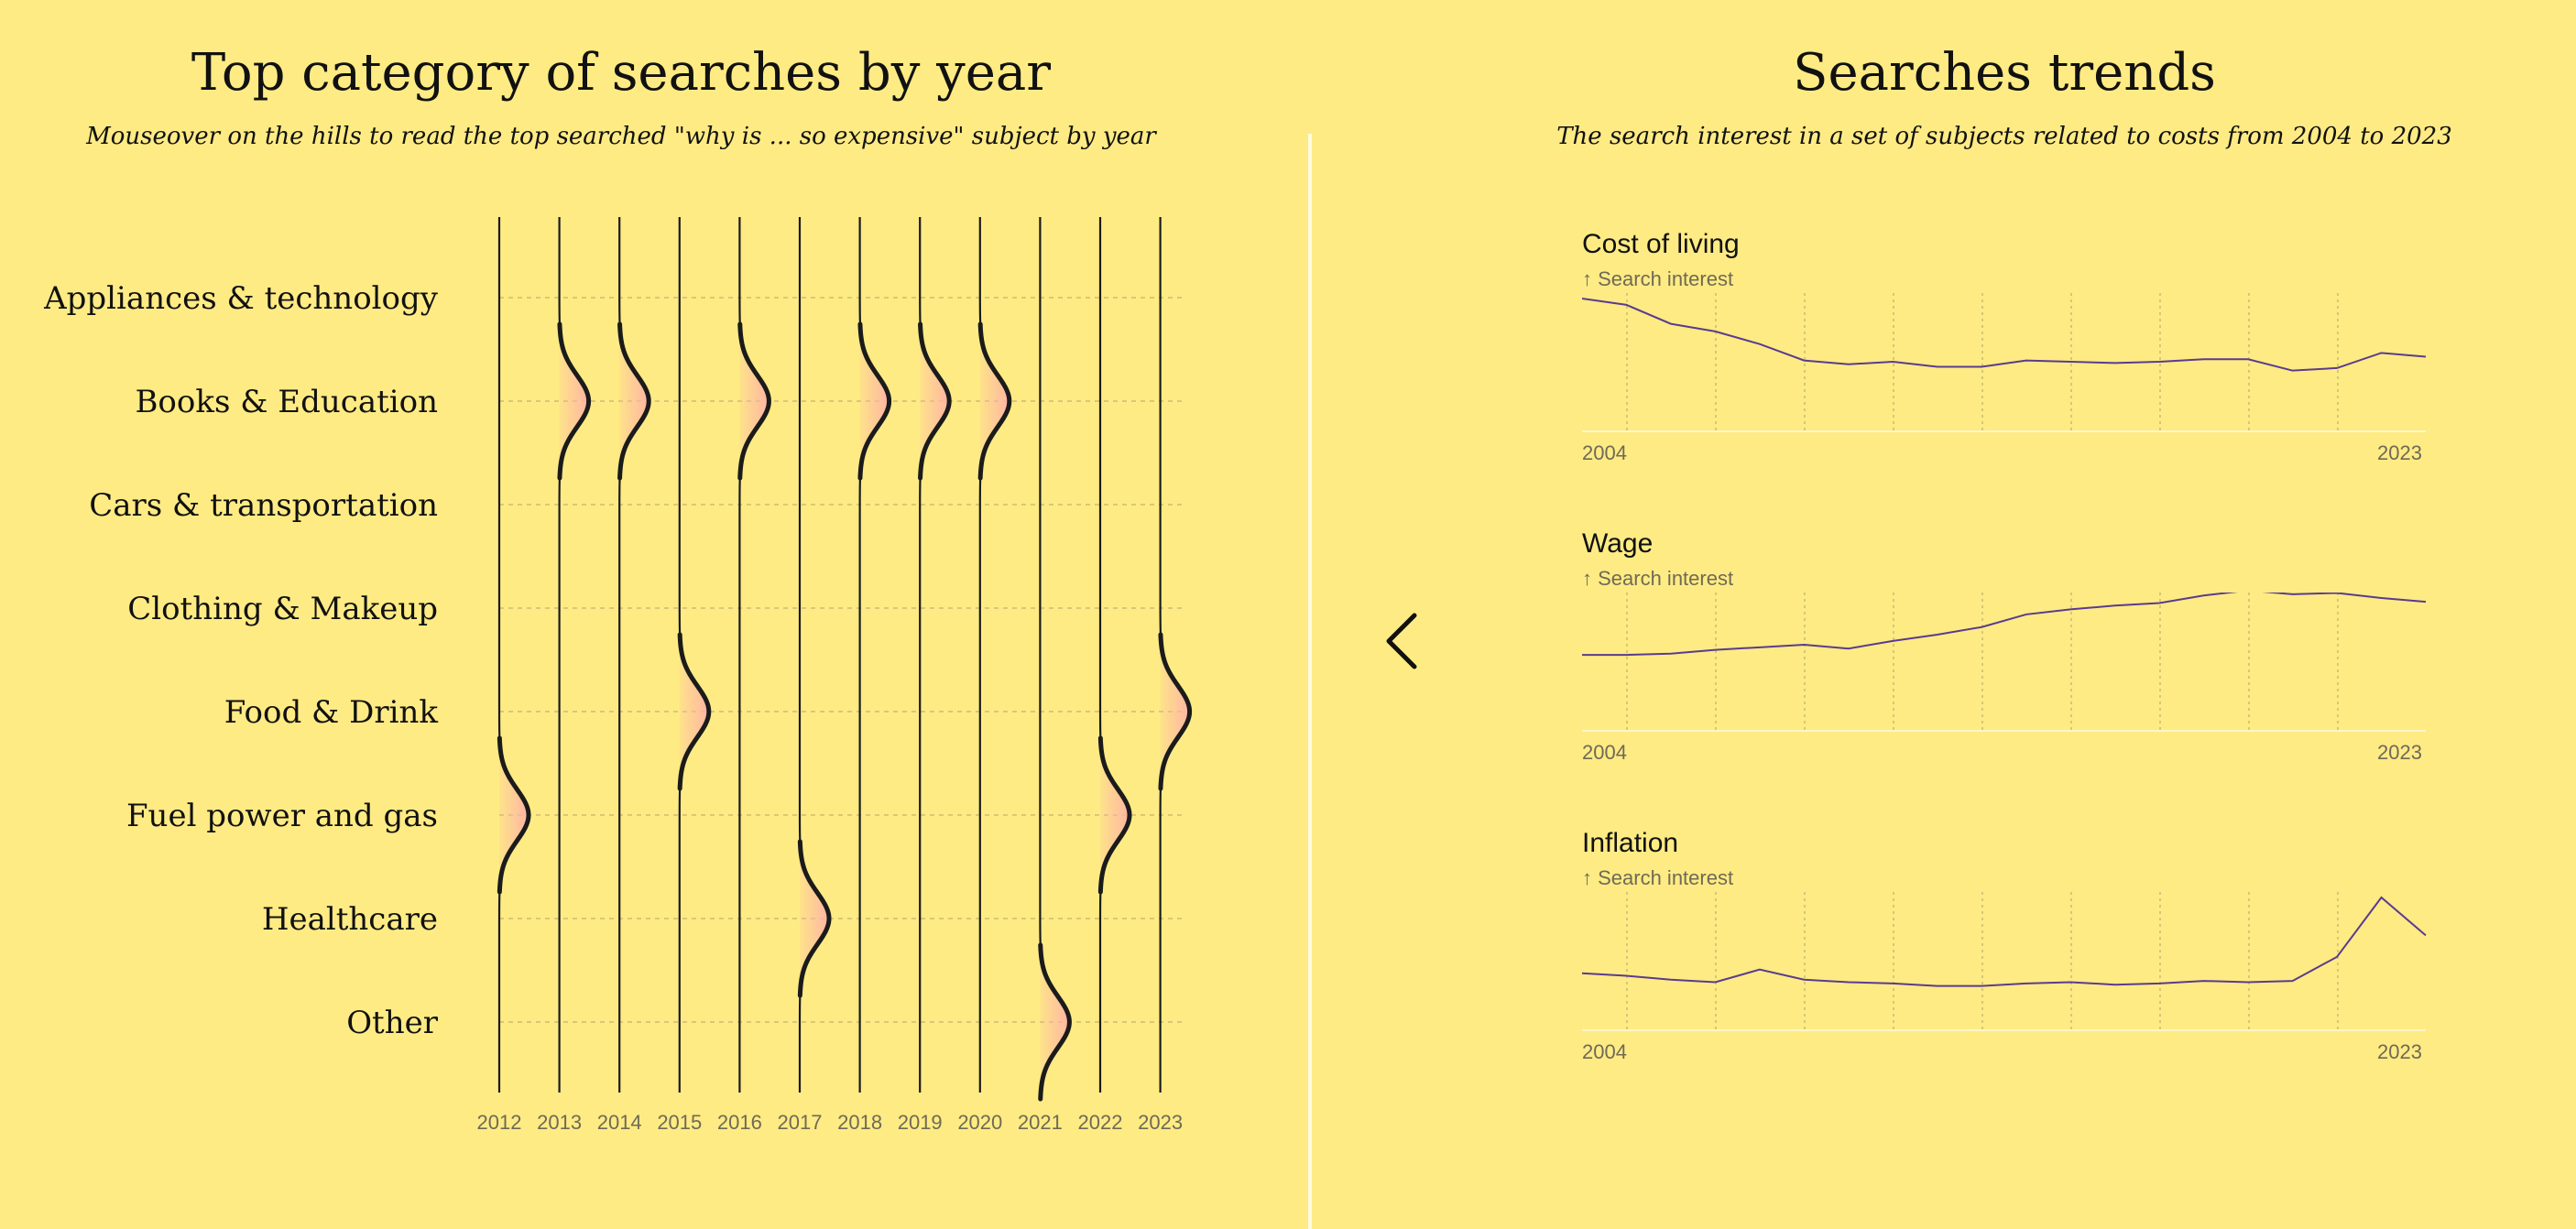  I want to click on category-label: Appliances & technology, so click(241, 298).